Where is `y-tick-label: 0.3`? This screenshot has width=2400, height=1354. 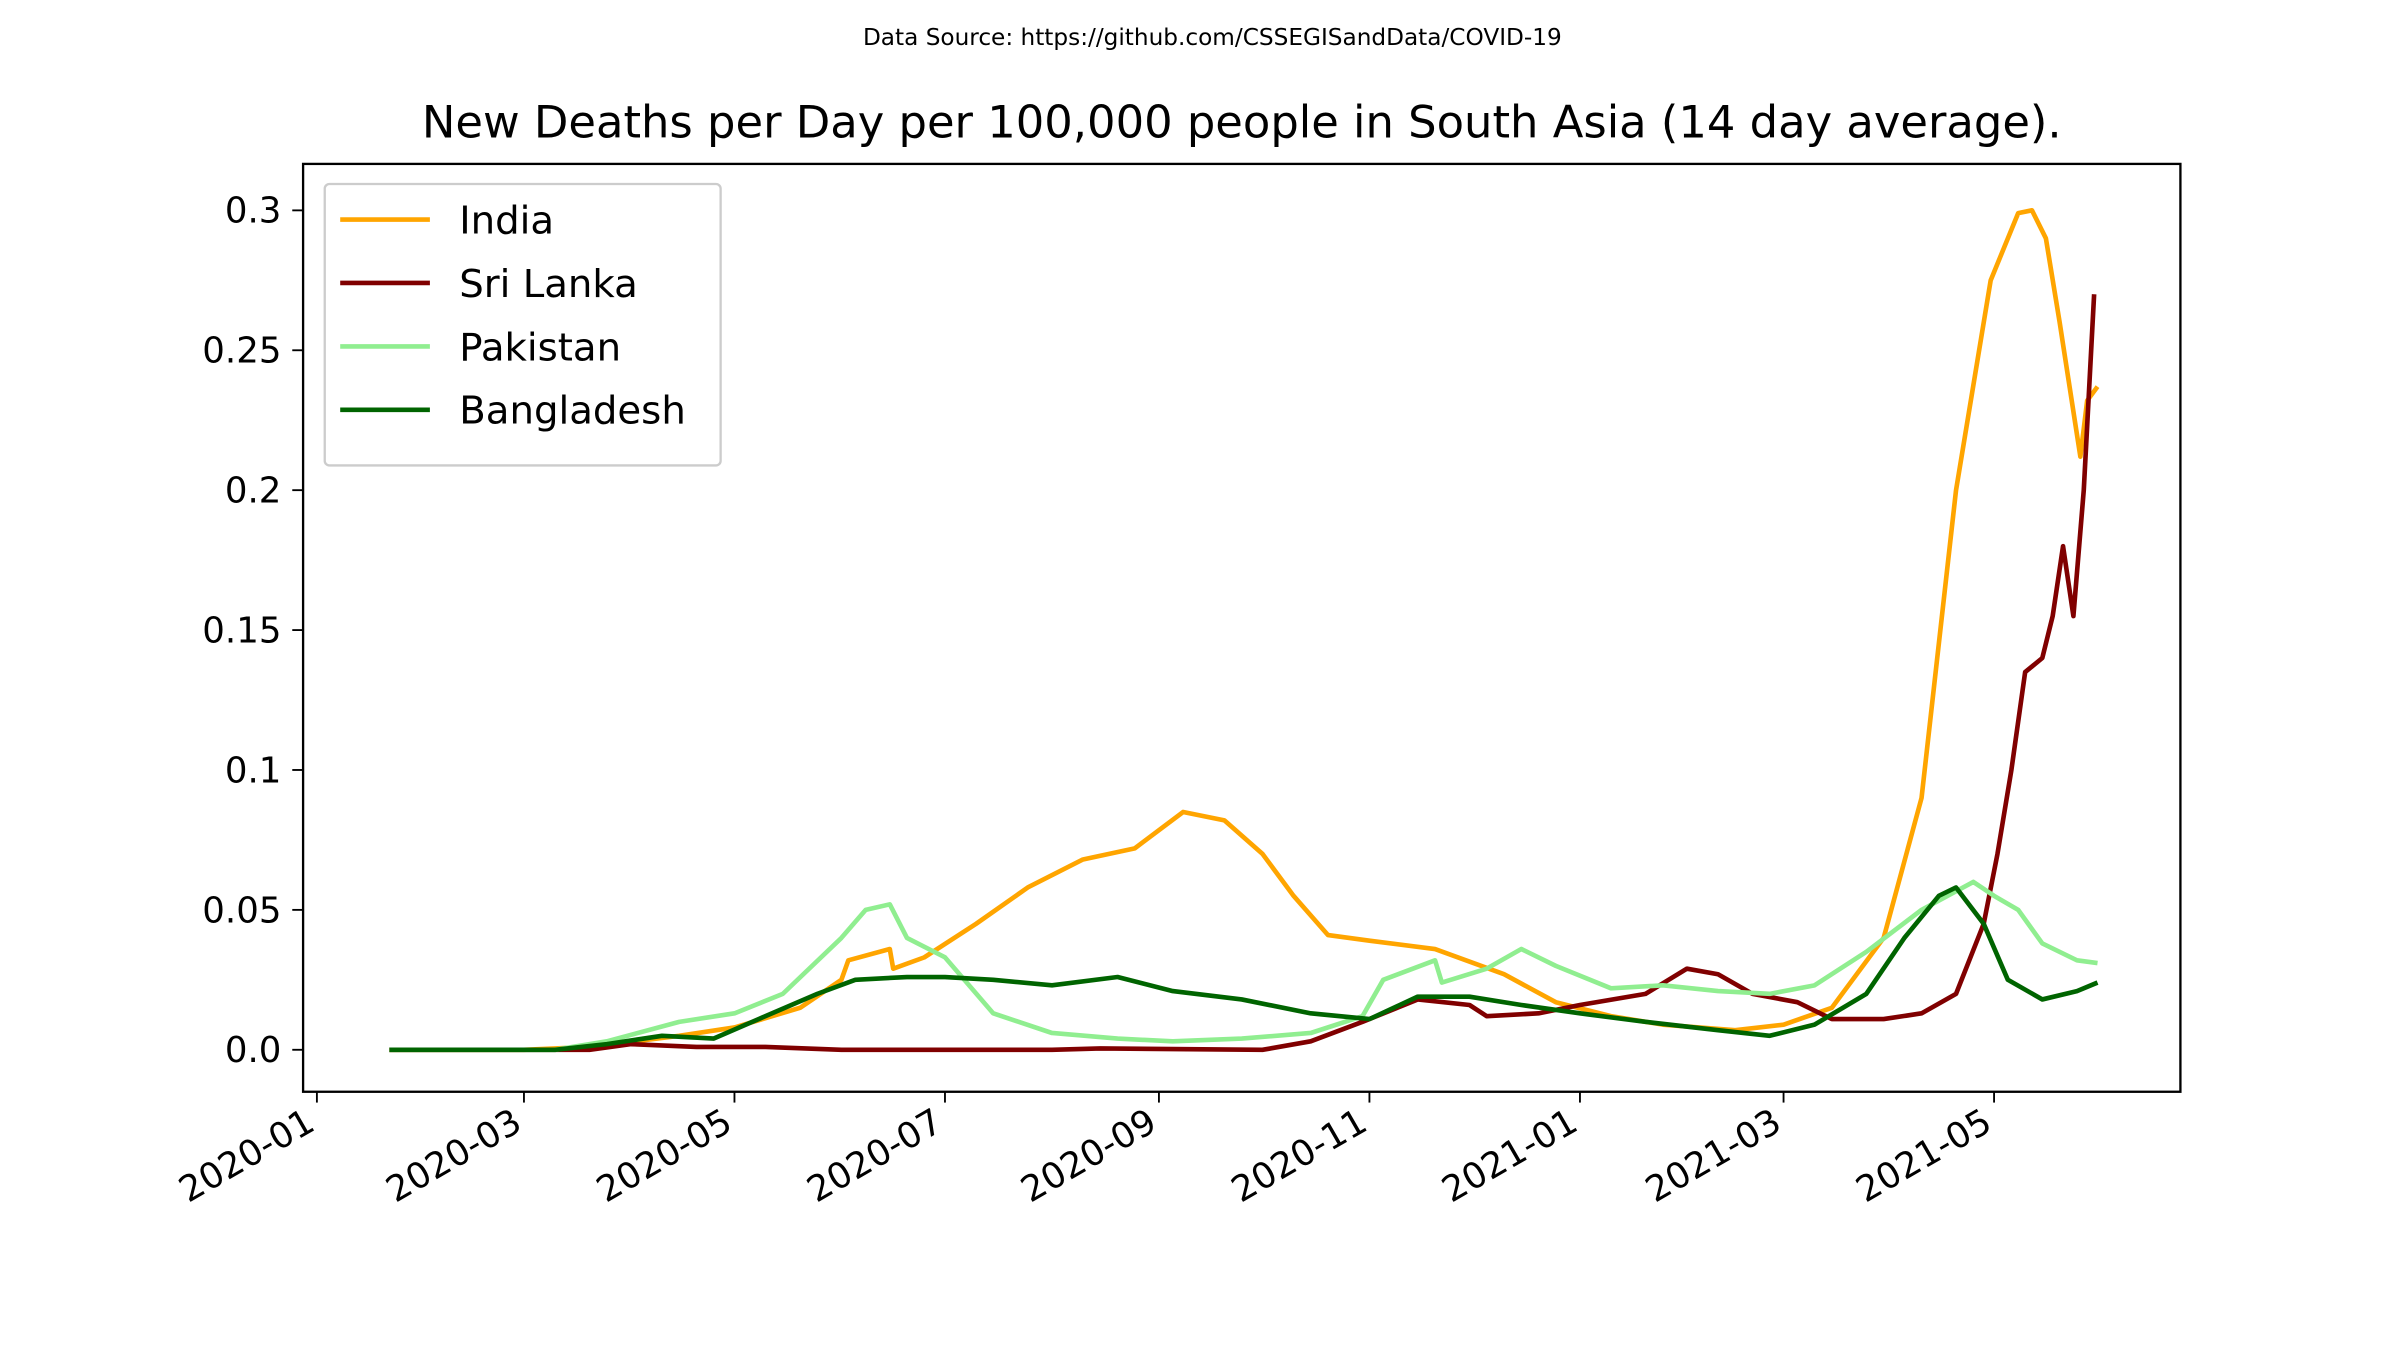
y-tick-label: 0.3 is located at coordinates (253, 211).